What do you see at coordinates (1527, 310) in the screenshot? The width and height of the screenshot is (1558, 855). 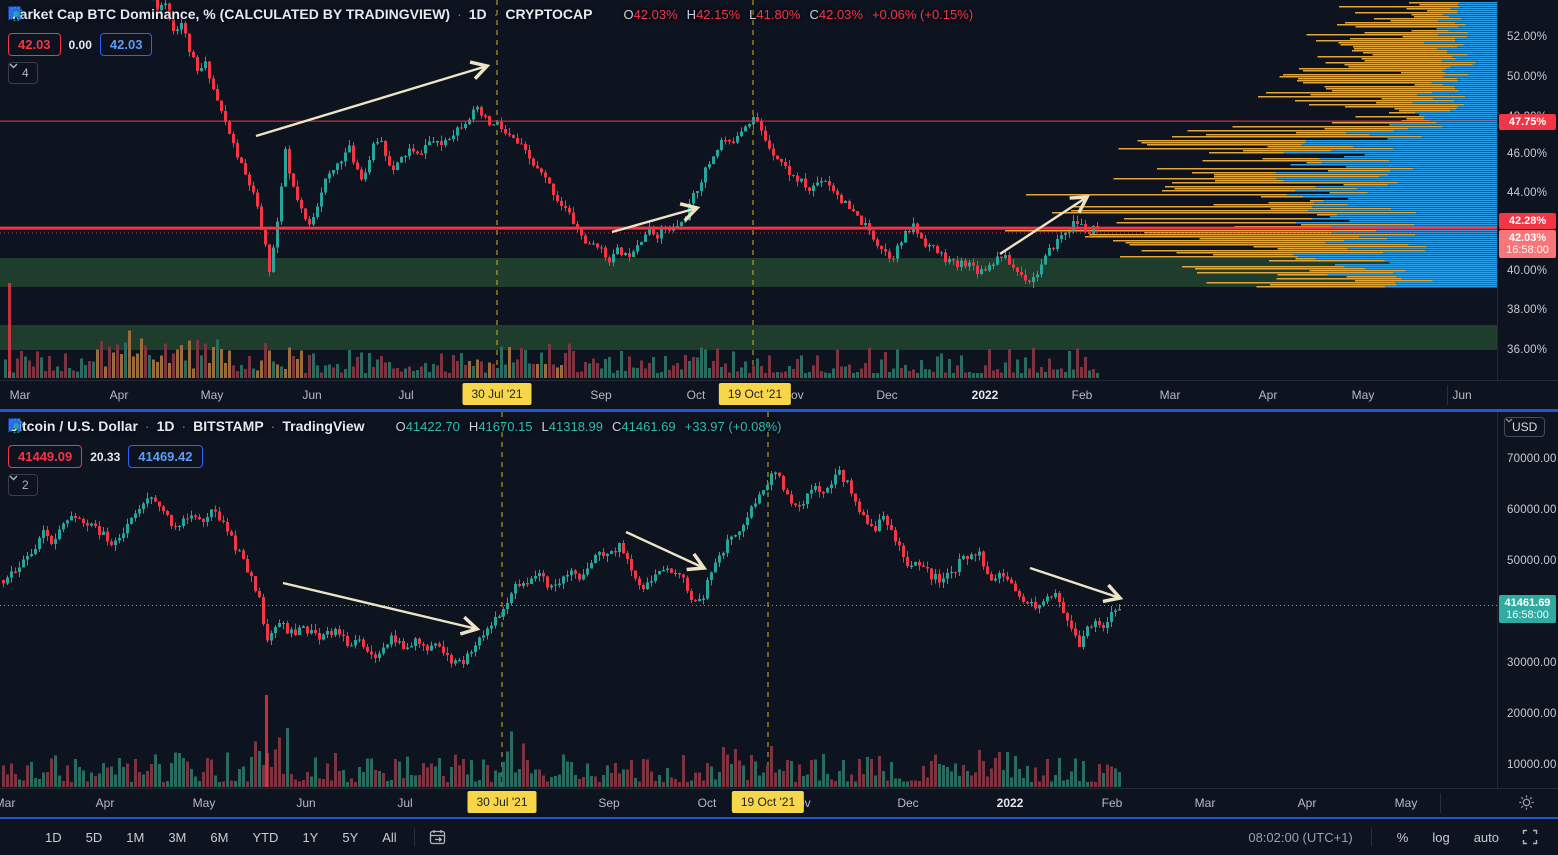 I see `price-tick: 38.00%` at bounding box center [1527, 310].